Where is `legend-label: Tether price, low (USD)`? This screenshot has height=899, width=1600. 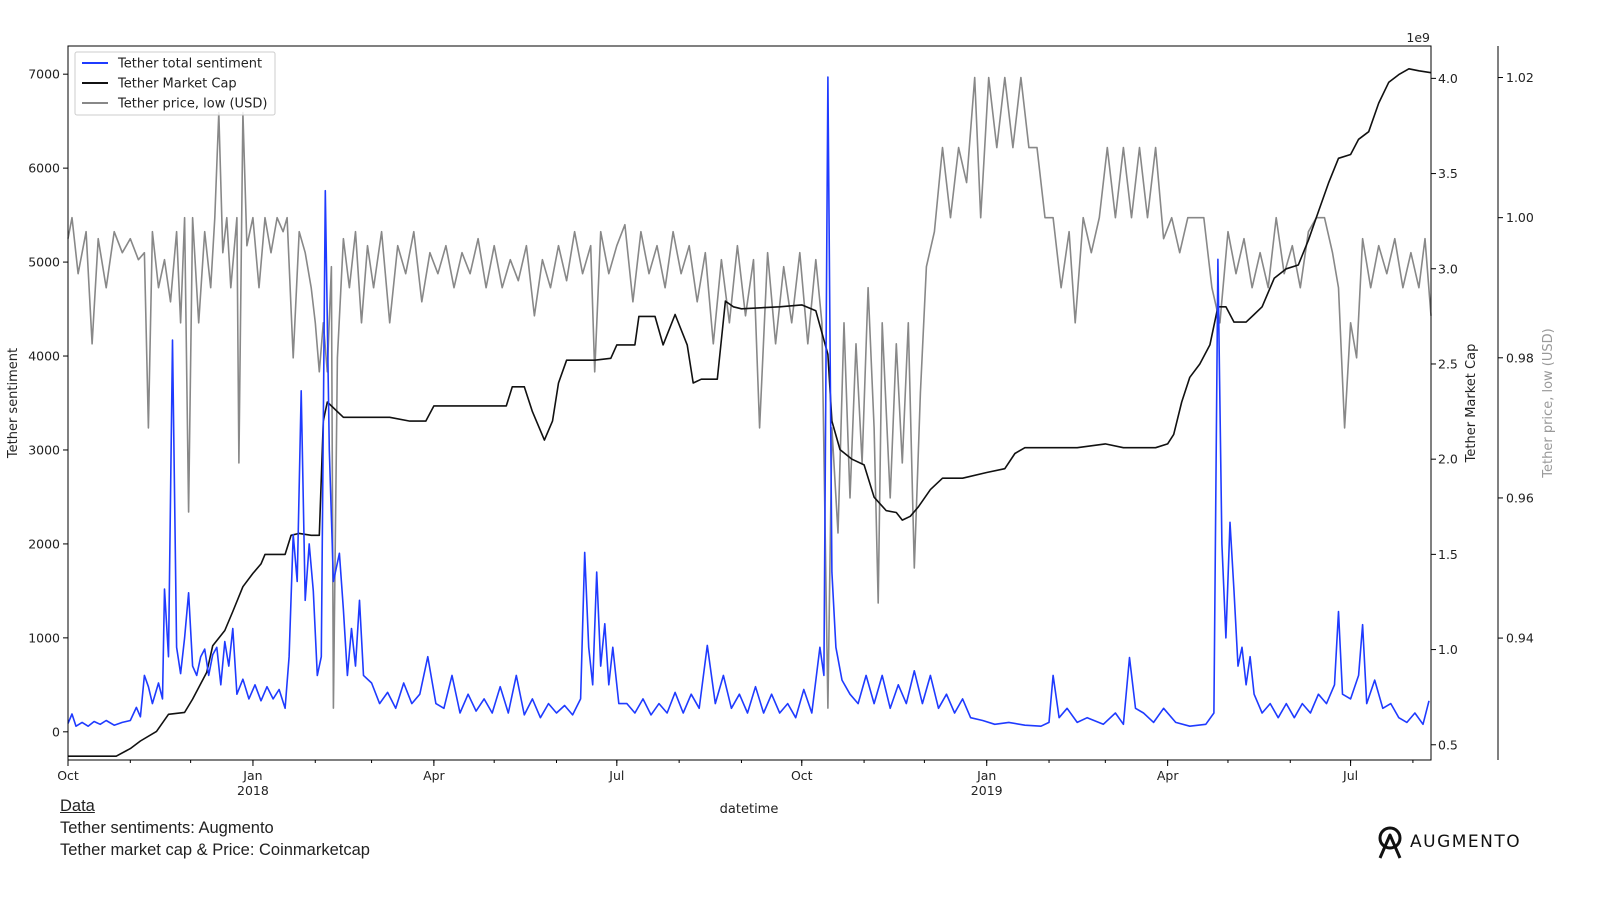 legend-label: Tether price, low (USD) is located at coordinates (192, 104).